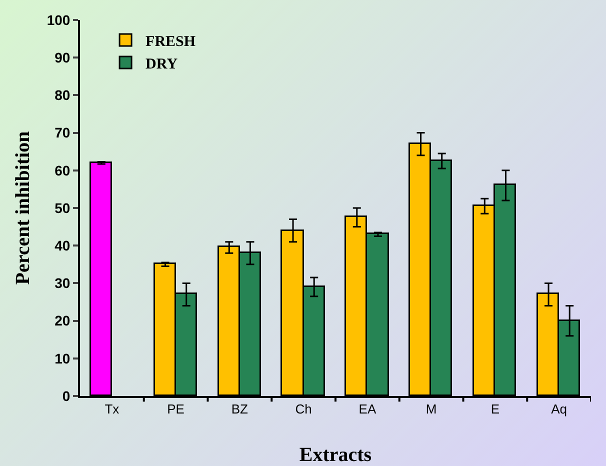 The image size is (606, 466). Describe the element at coordinates (367, 409) in the screenshot. I see `x-tick-label: EA` at that location.